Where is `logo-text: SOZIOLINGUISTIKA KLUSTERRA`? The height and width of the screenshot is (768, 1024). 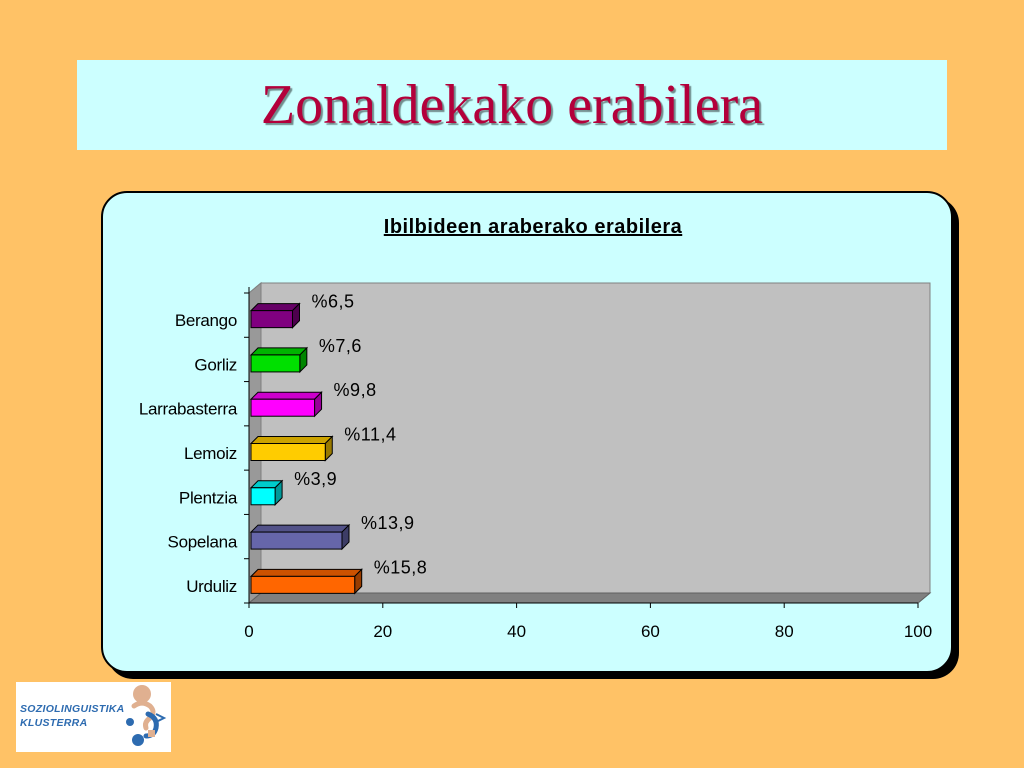
logo-text: SOZIOLINGUISTIKA KLUSTERRA is located at coordinates (74, 716).